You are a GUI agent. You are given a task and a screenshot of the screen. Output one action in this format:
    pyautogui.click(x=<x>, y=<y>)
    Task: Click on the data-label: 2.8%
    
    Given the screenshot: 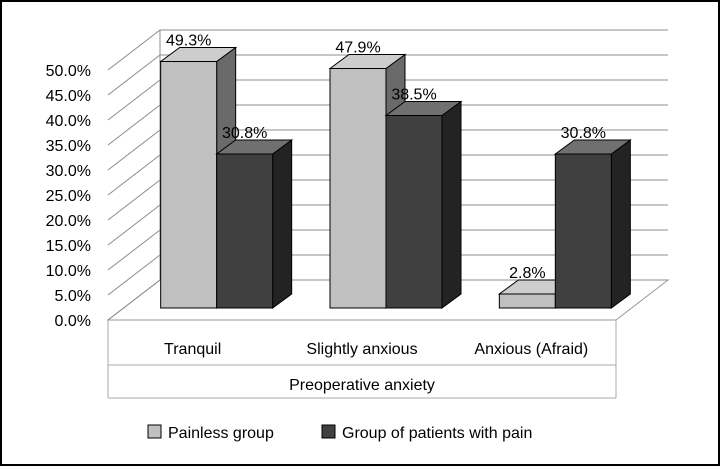 What is the action you would take?
    pyautogui.click(x=527, y=273)
    